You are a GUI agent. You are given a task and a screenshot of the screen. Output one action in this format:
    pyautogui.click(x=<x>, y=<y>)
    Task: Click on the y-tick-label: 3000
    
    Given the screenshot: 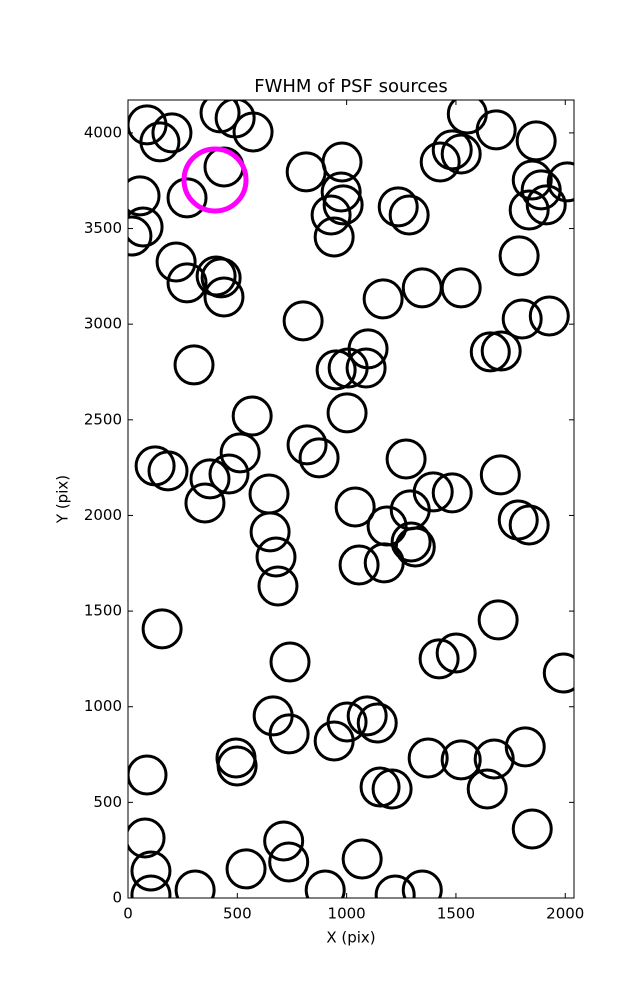 What is the action you would take?
    pyautogui.click(x=103, y=324)
    